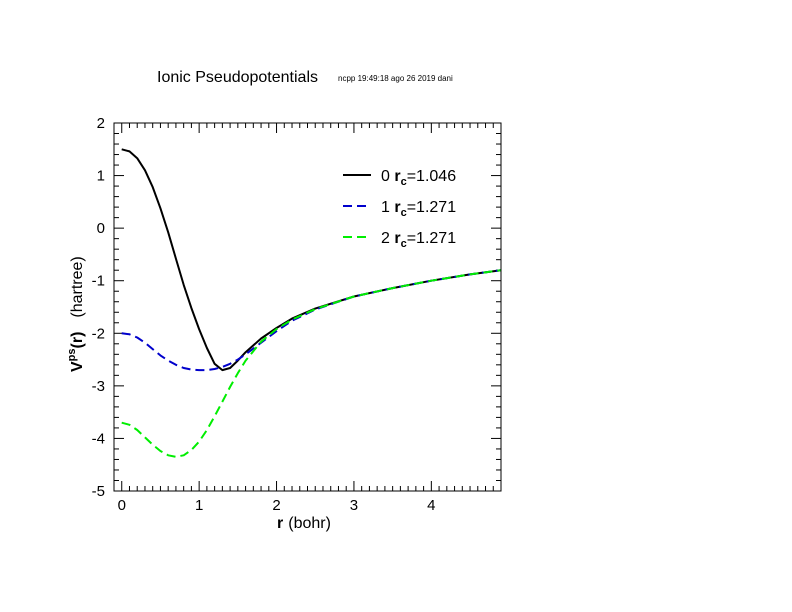 This screenshot has height=612, width=792. I want to click on x-axis-symbol: r, so click(280, 523).